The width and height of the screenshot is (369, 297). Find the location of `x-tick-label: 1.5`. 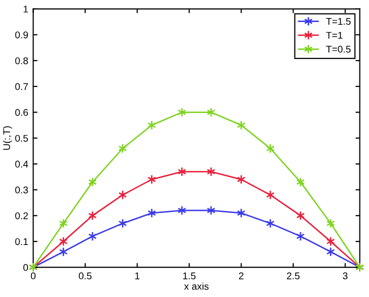

x-tick-label: 1.5 is located at coordinates (189, 276).